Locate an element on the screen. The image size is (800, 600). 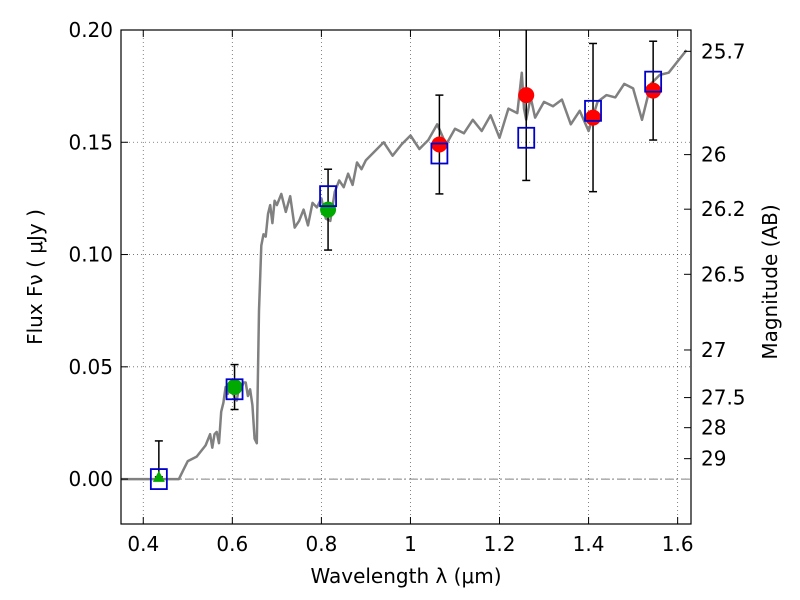
y-axis-label: Flux Fν ( μJy ) is located at coordinates (35, 277).